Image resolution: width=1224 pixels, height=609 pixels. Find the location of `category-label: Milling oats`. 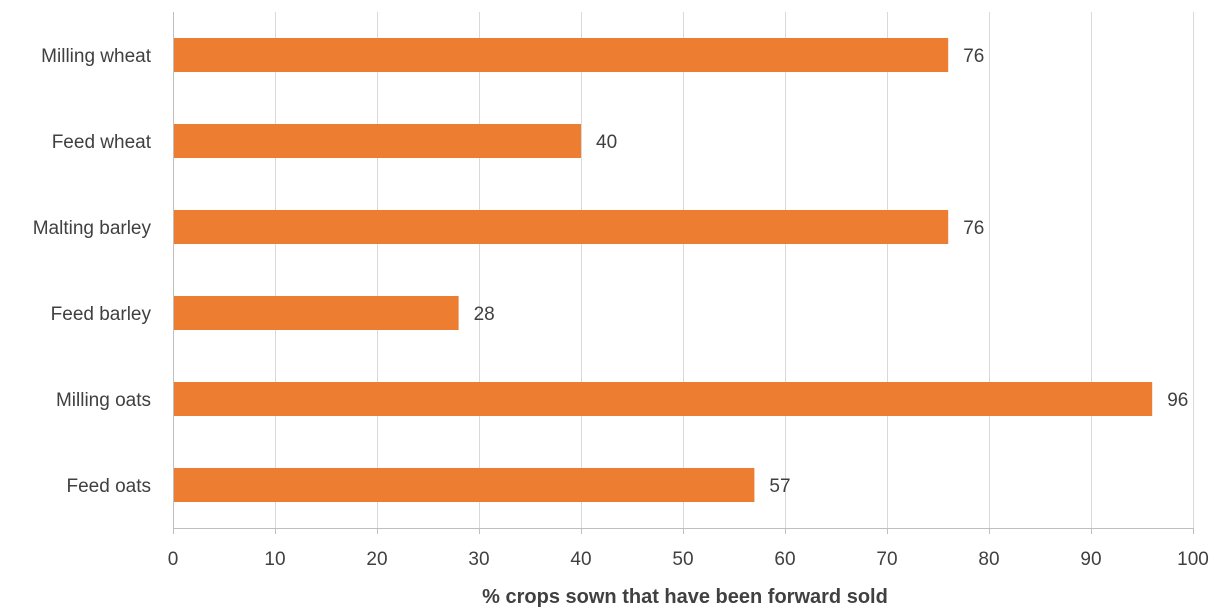

category-label: Milling oats is located at coordinates (103, 400).